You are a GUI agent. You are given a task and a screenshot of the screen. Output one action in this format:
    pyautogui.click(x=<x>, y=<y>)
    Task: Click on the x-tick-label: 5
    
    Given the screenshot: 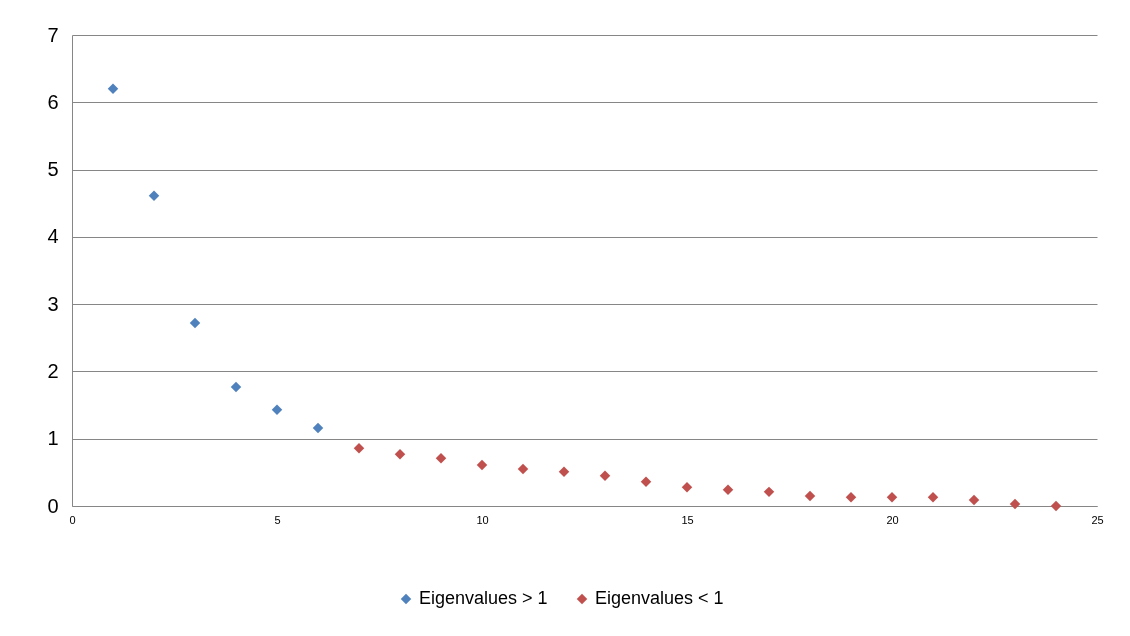 What is the action you would take?
    pyautogui.click(x=277, y=519)
    